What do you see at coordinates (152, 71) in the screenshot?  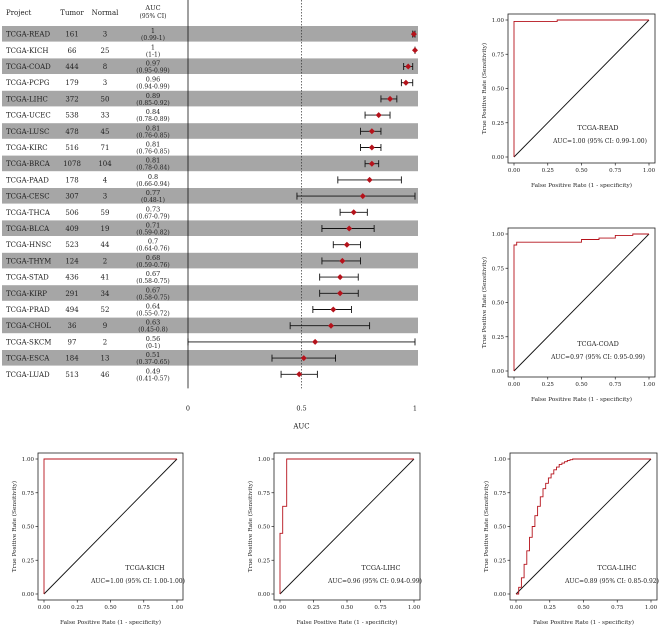 I see `row-ci: (0.95-0.99)` at bounding box center [152, 71].